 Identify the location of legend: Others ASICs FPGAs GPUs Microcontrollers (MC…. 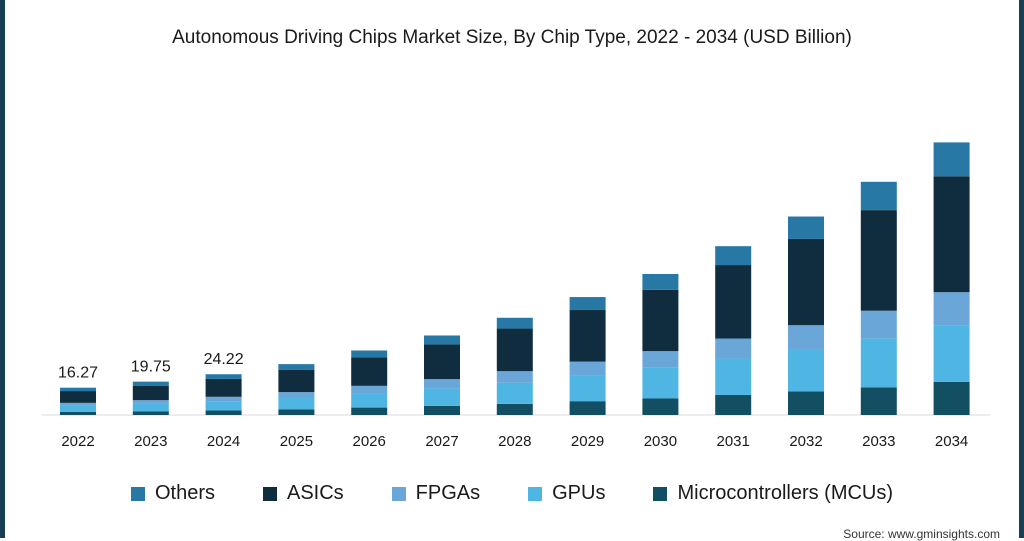
(512, 493).